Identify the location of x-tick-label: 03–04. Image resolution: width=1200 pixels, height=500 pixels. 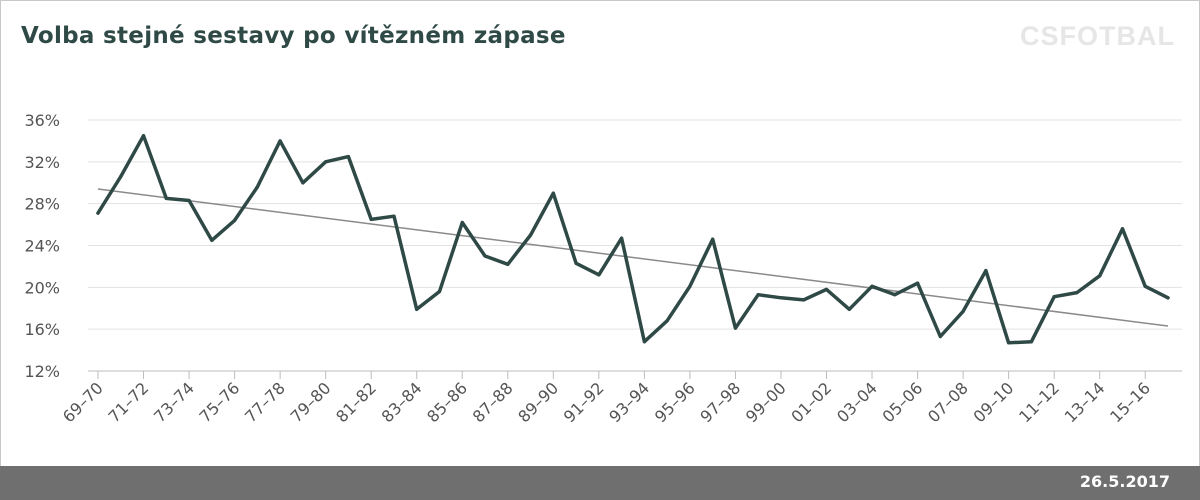
(857, 402).